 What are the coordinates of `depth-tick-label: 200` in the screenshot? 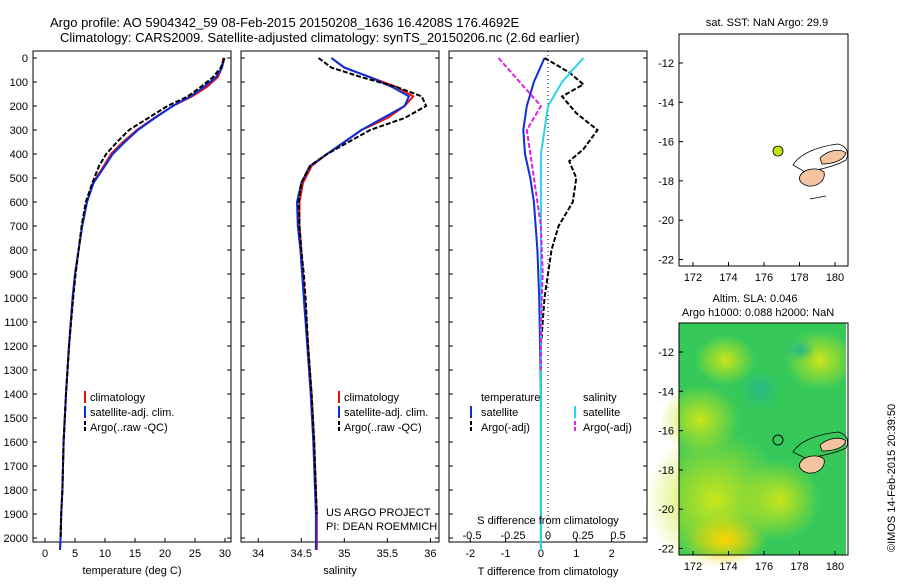 It's located at (19, 107).